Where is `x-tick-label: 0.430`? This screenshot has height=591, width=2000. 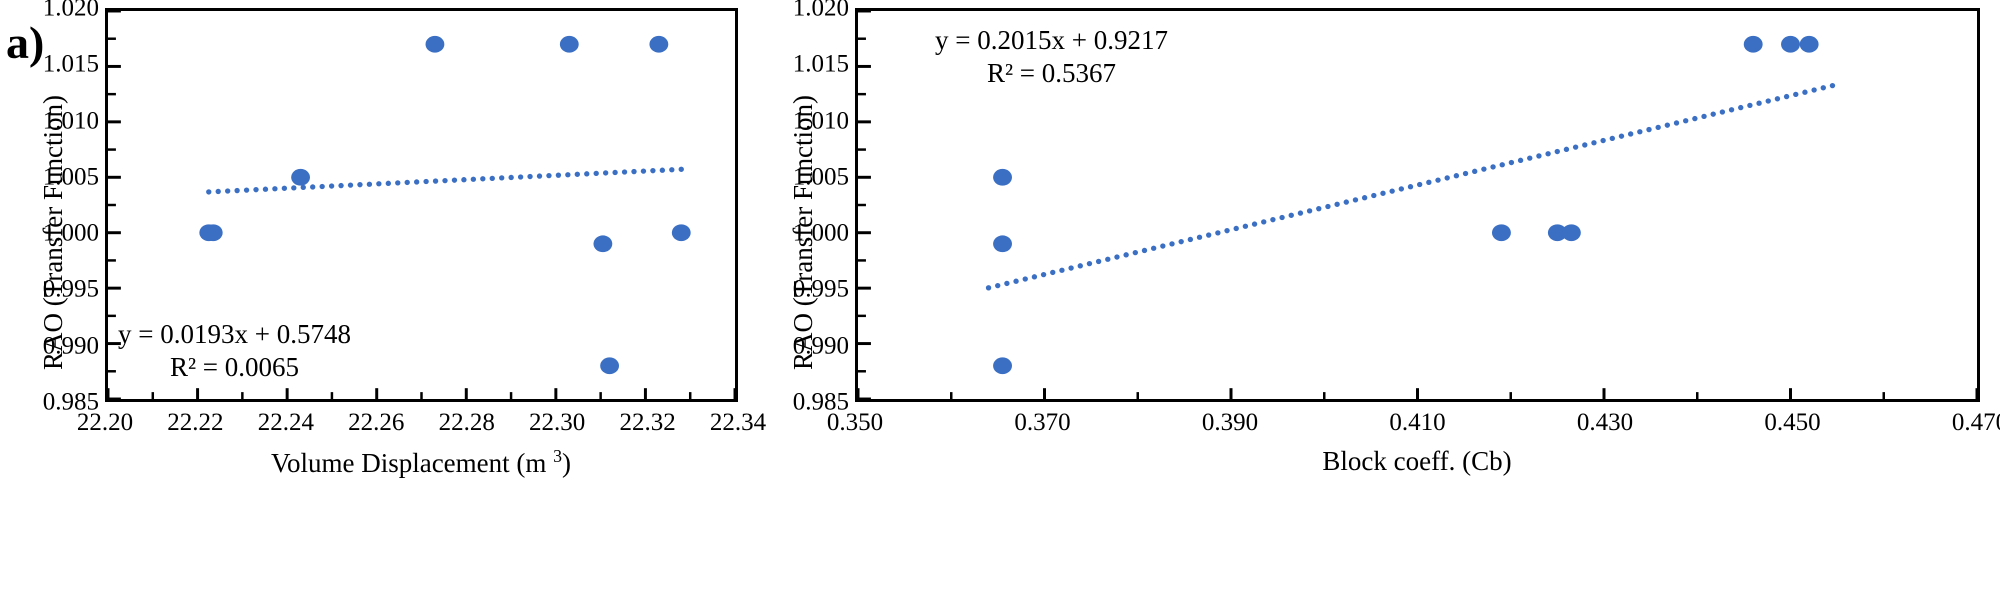
x-tick-label: 0.430 is located at coordinates (1605, 422).